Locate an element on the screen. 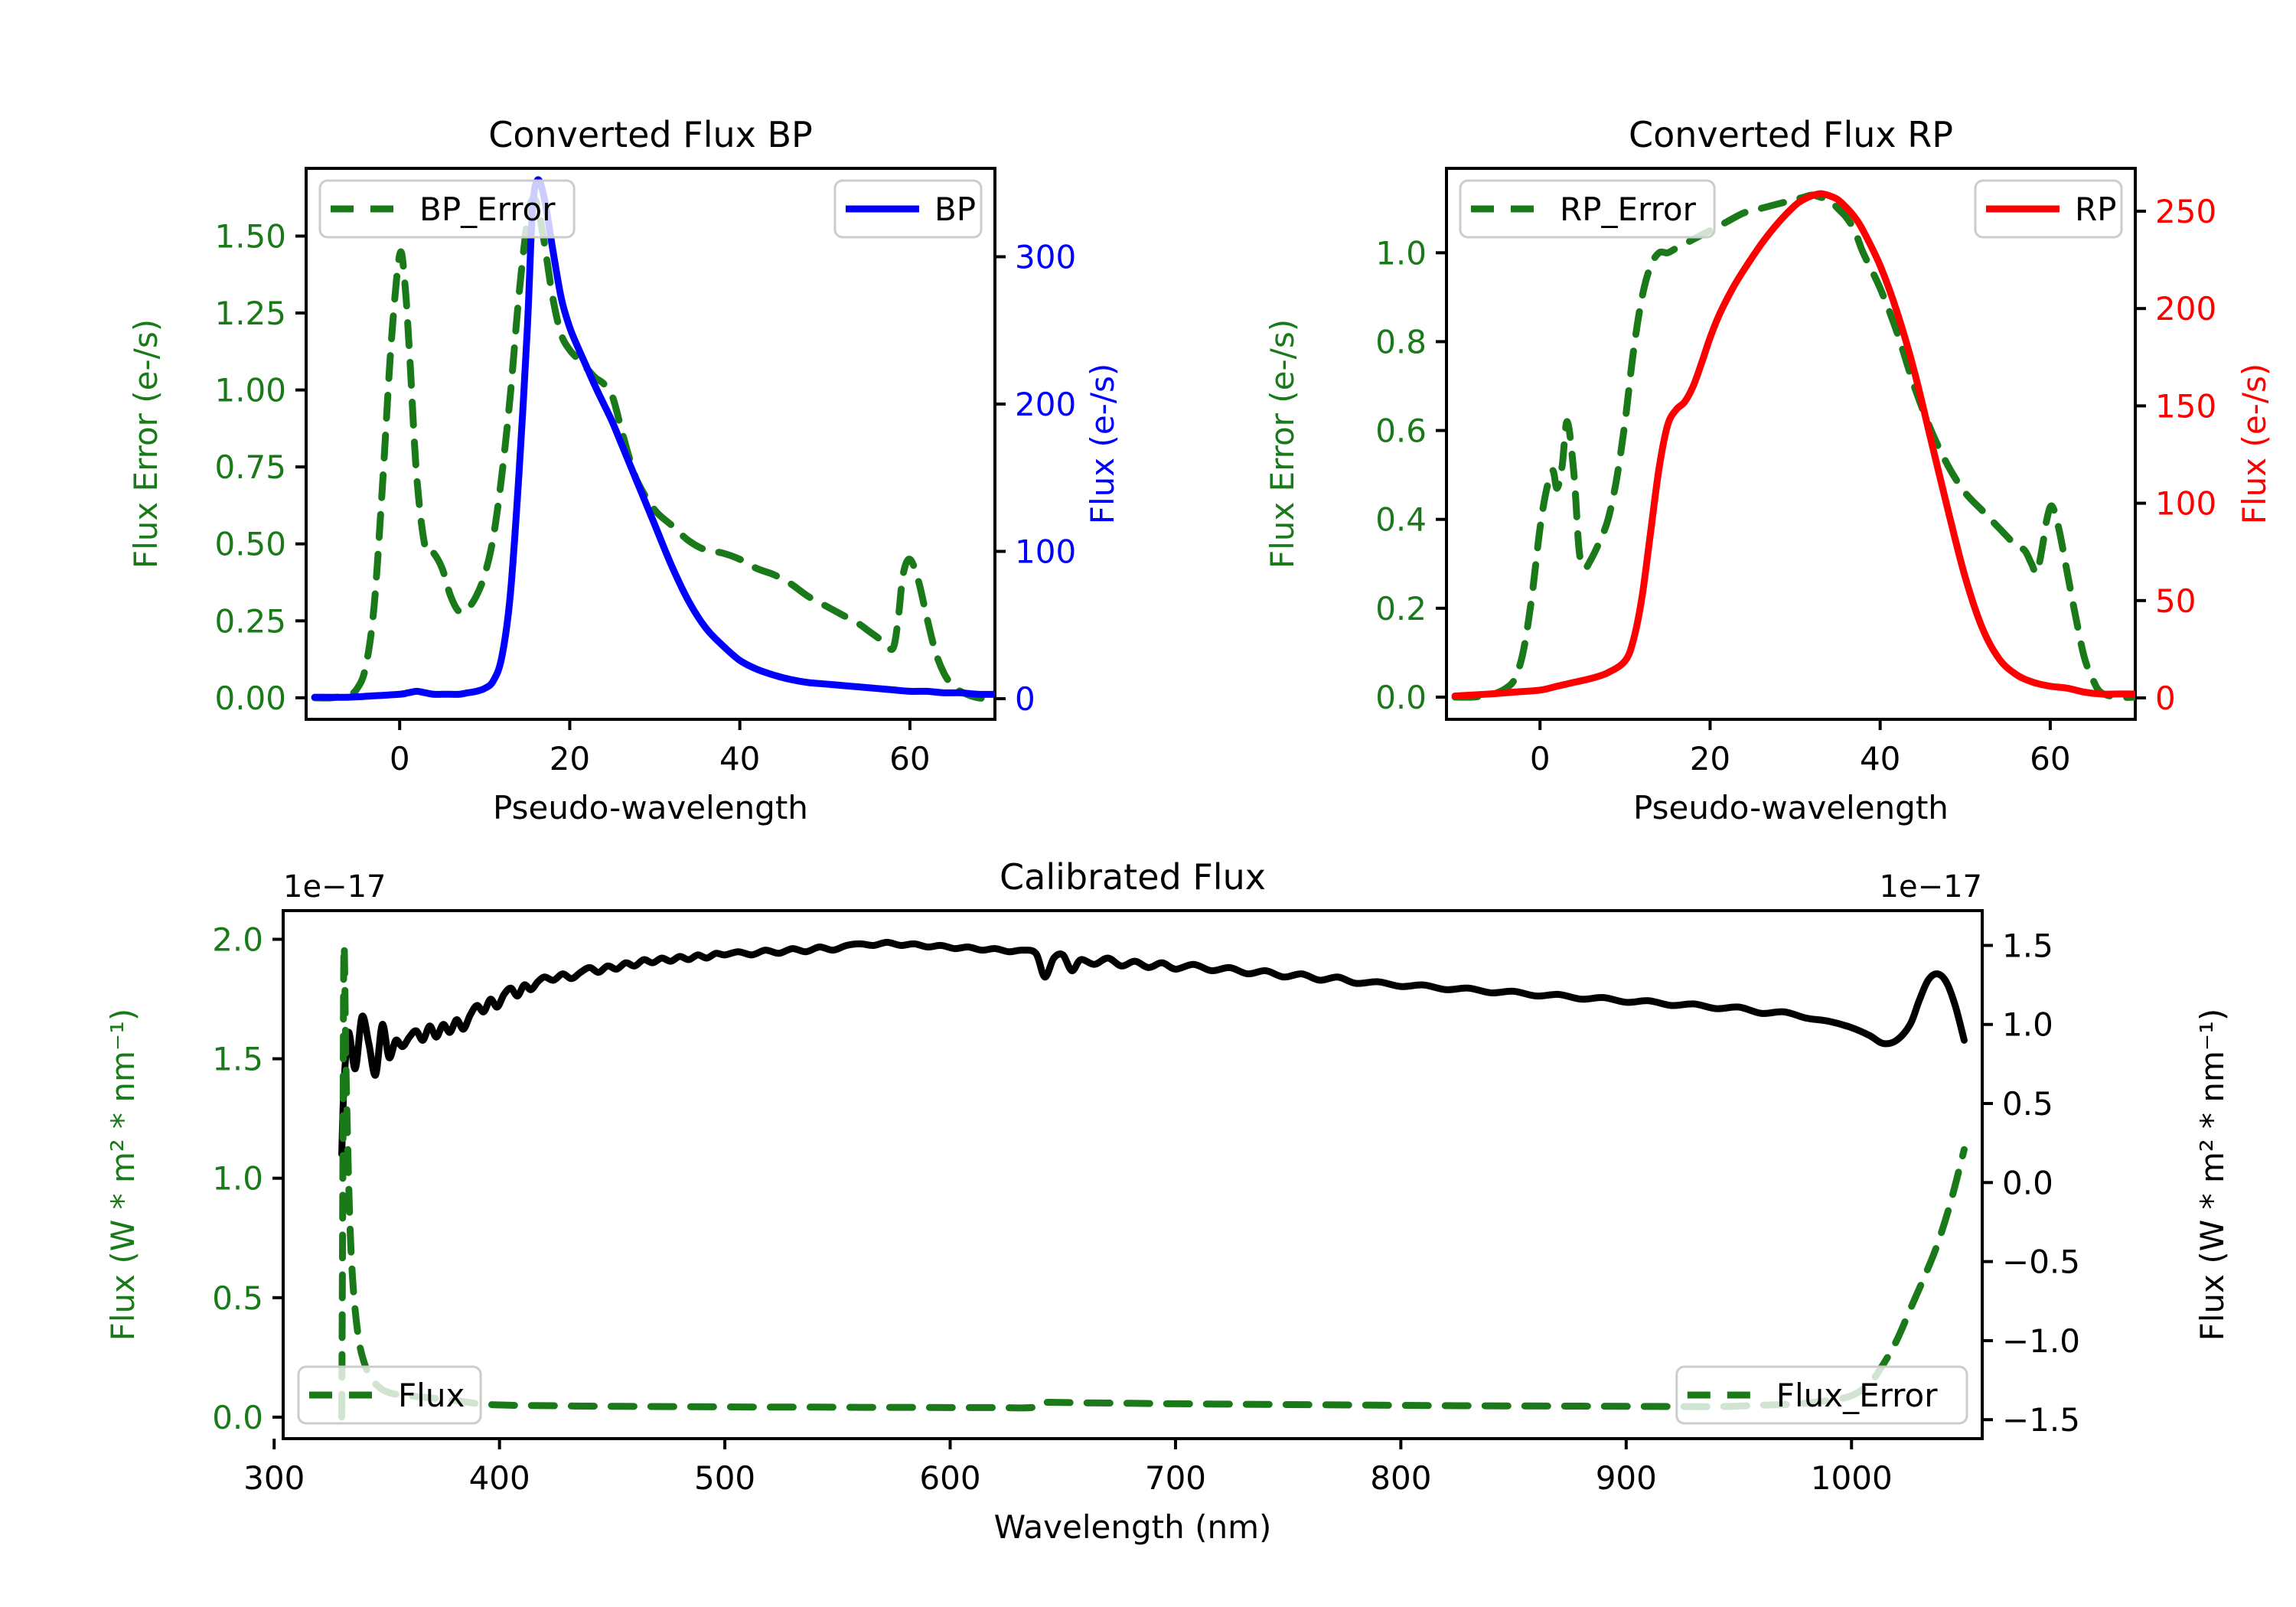 The image size is (2296, 1607). y-left-tick-label: 2.0 is located at coordinates (237, 940).